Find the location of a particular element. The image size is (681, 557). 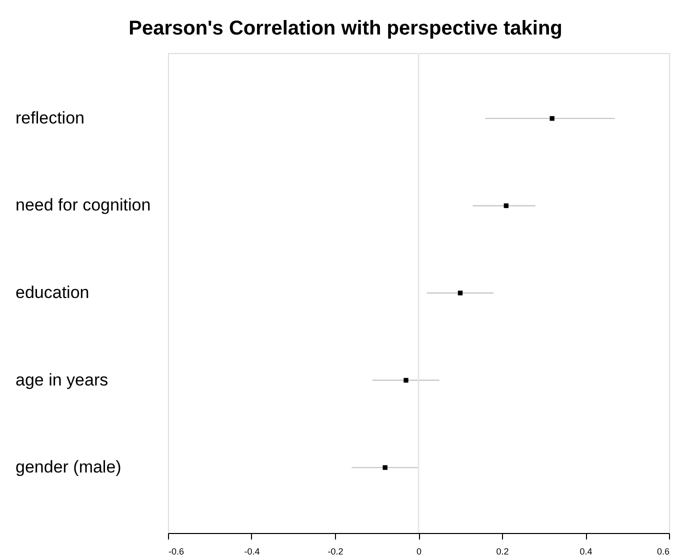

y-tick-label: gender (male) is located at coordinates (69, 467).